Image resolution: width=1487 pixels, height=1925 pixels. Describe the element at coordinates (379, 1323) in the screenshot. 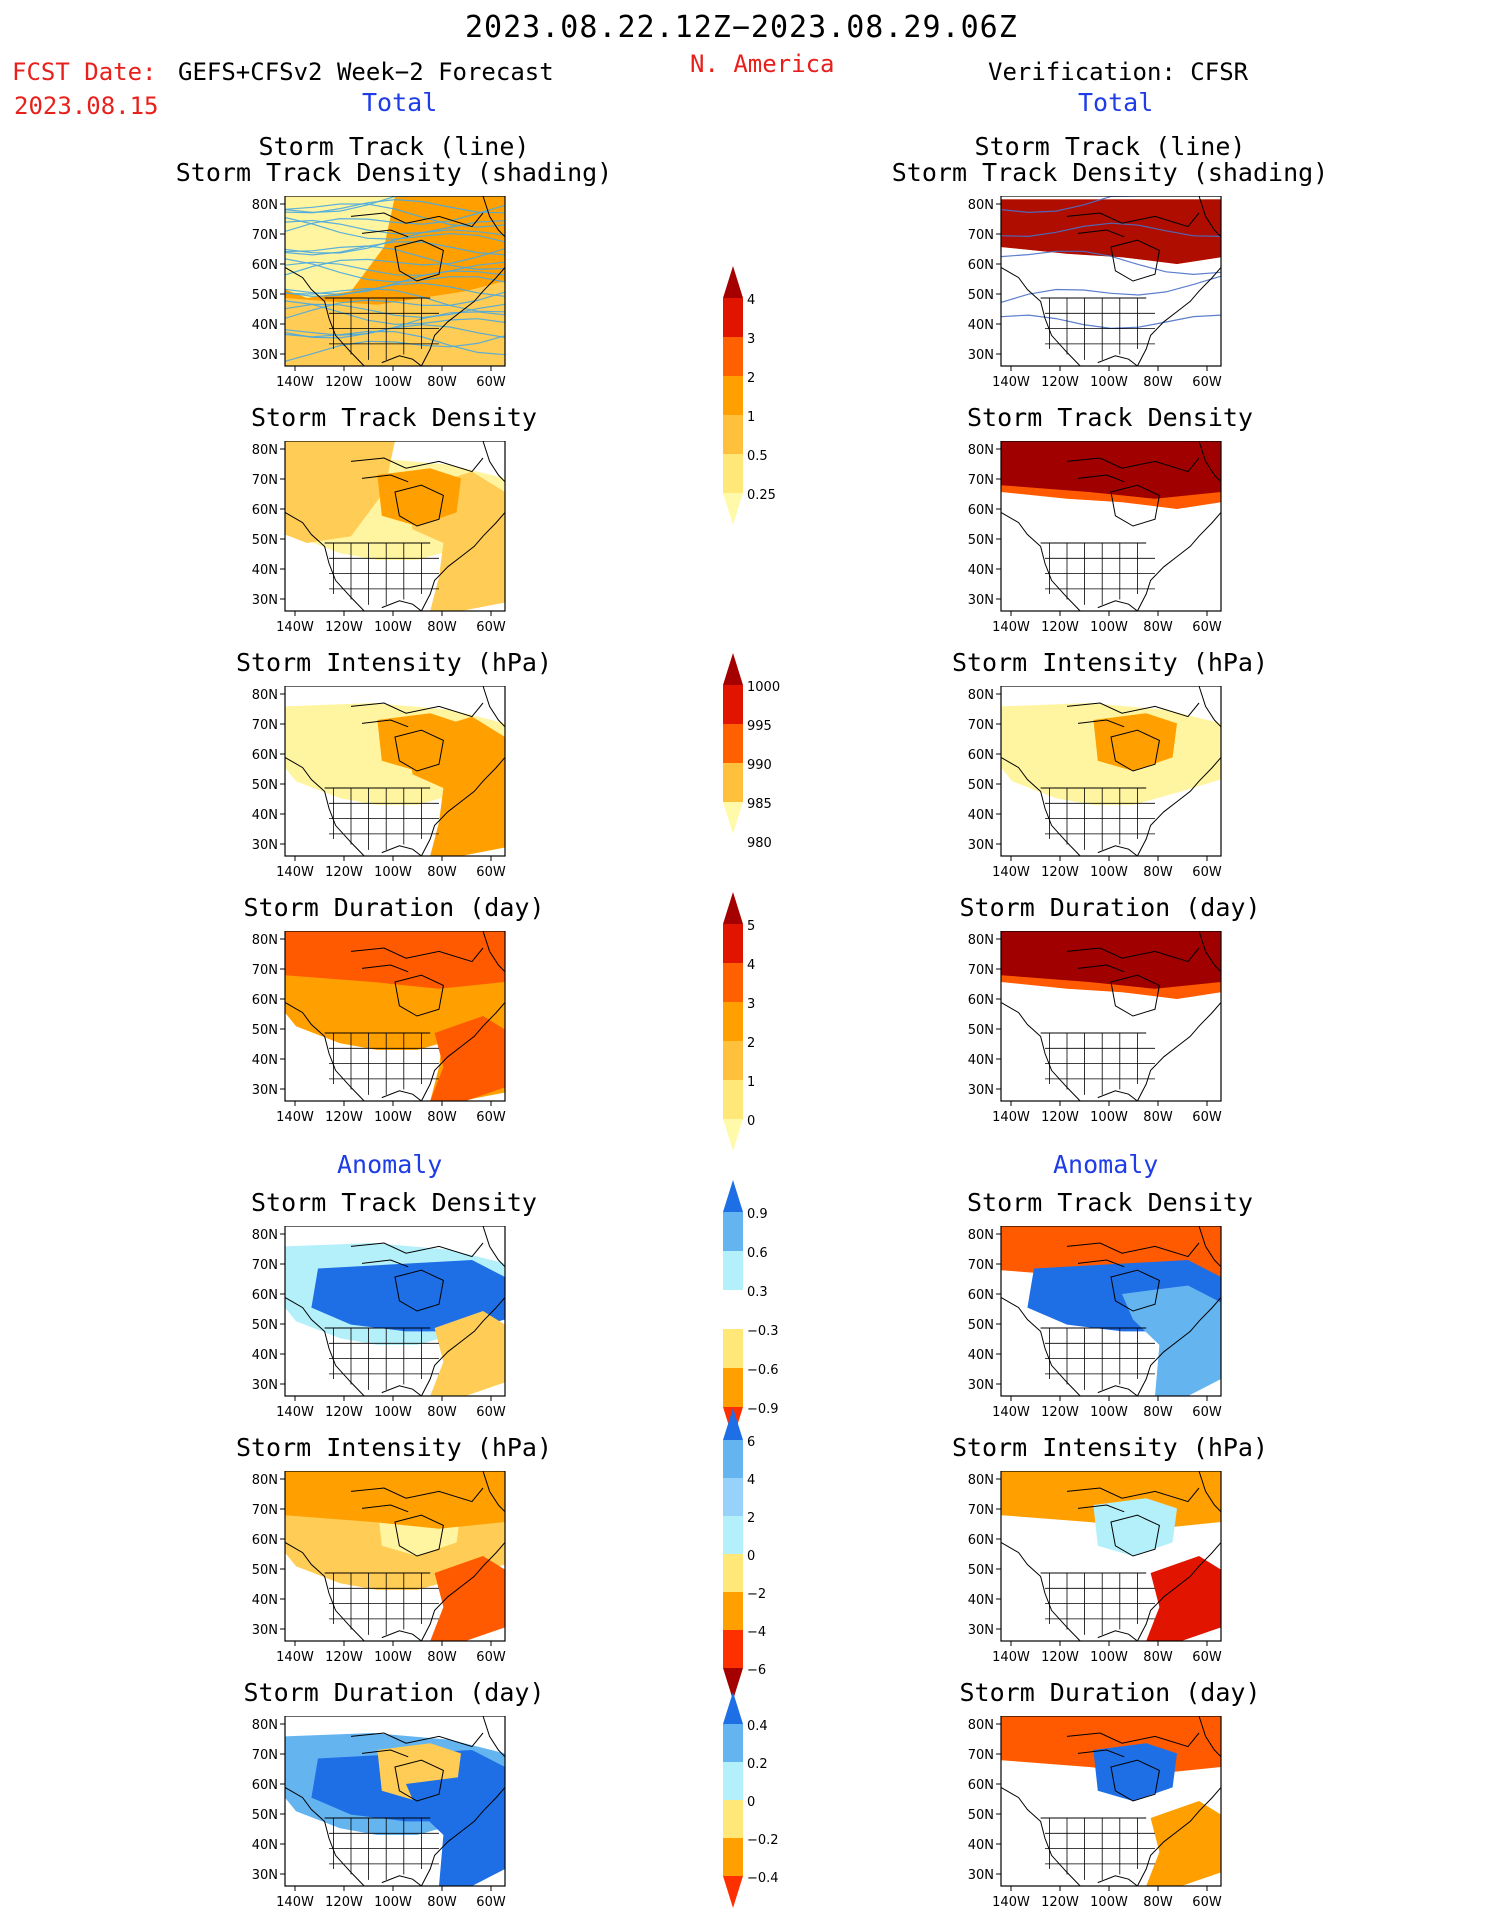

I see `map-density-anom-fcst: 30N 40N 50N 60N 70N 80N 140W 120W 100W 80W 60W` at that location.